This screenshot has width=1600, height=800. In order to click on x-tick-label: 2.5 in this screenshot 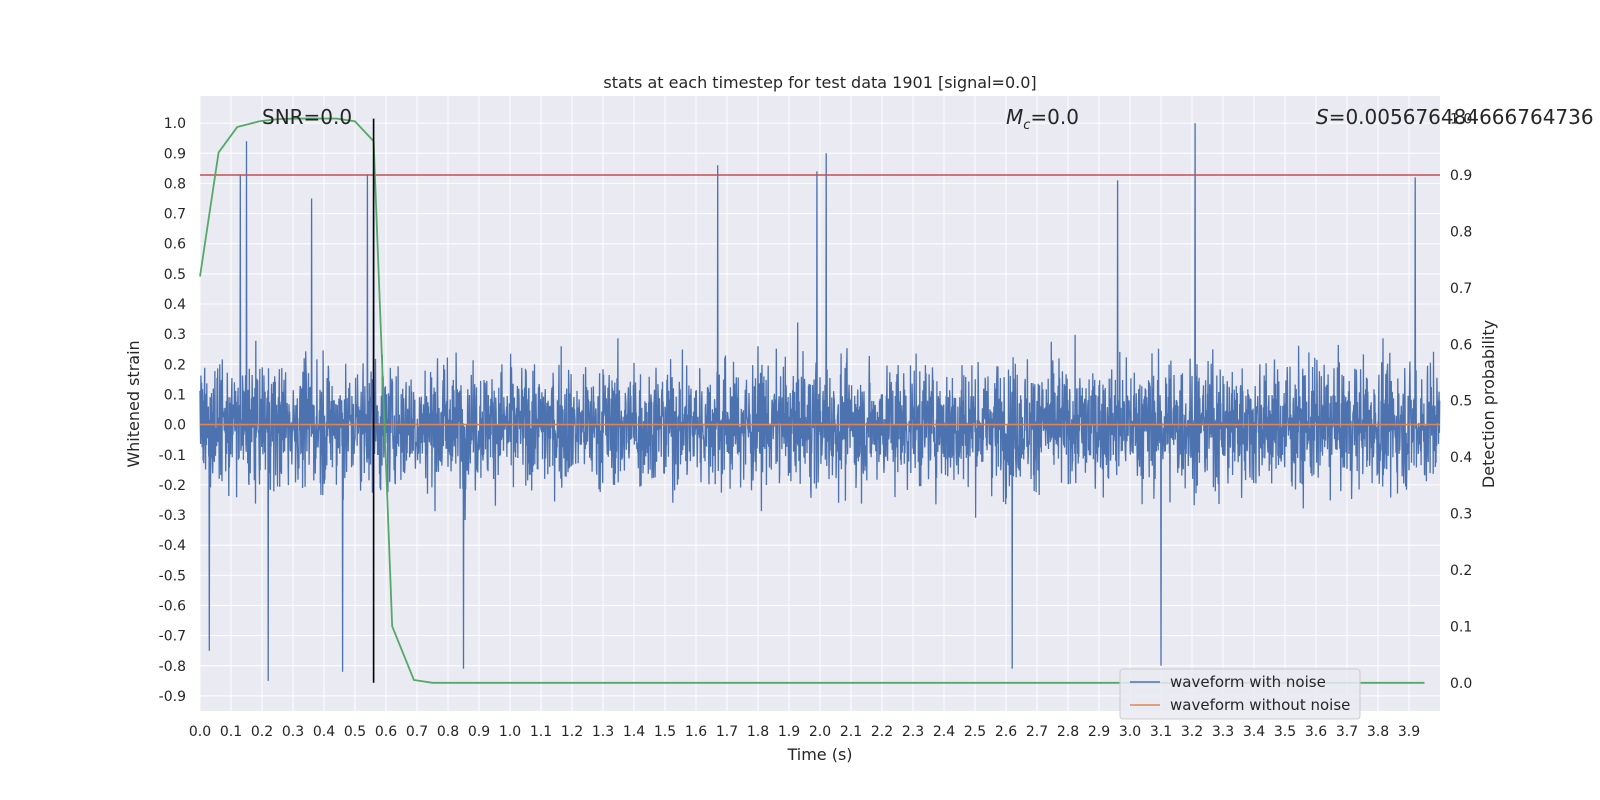, I will do `click(975, 732)`.